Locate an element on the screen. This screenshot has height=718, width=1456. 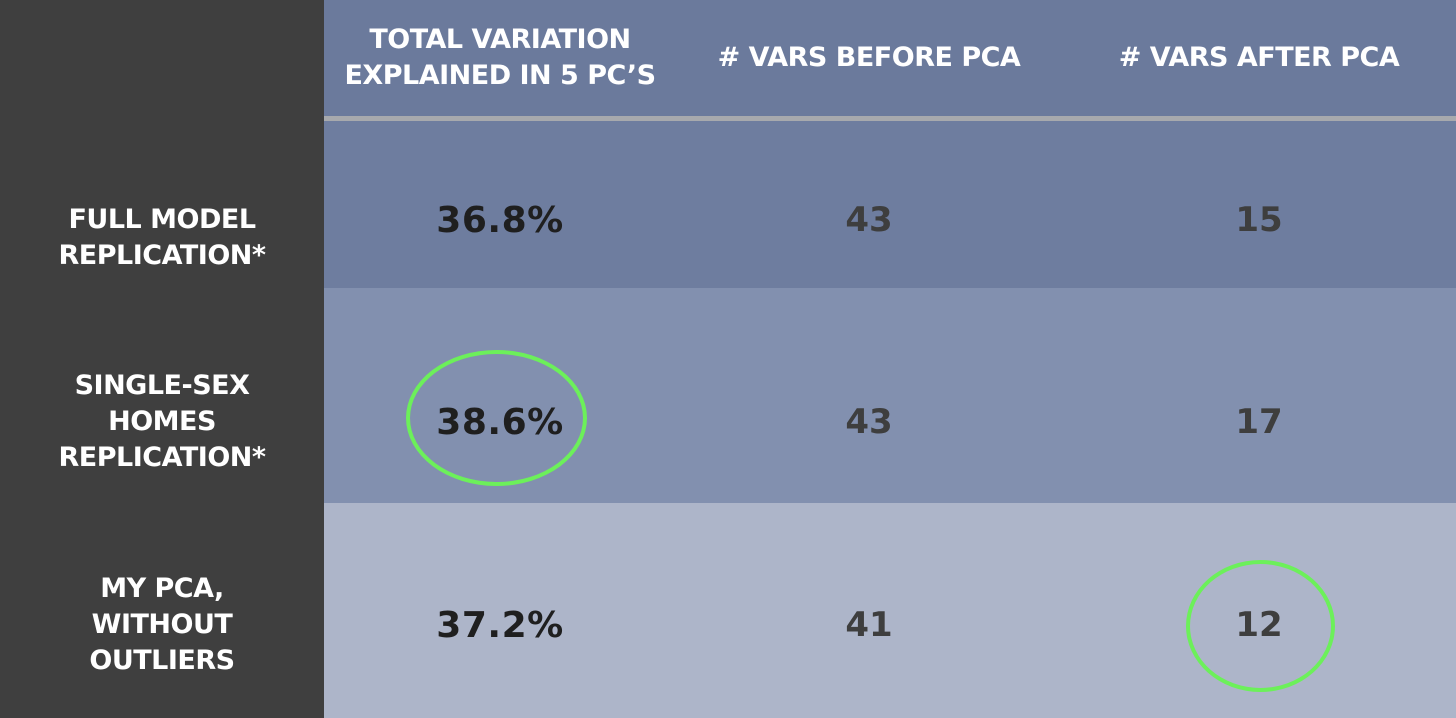
cell-vars-before: 41 is located at coordinates (869, 625).